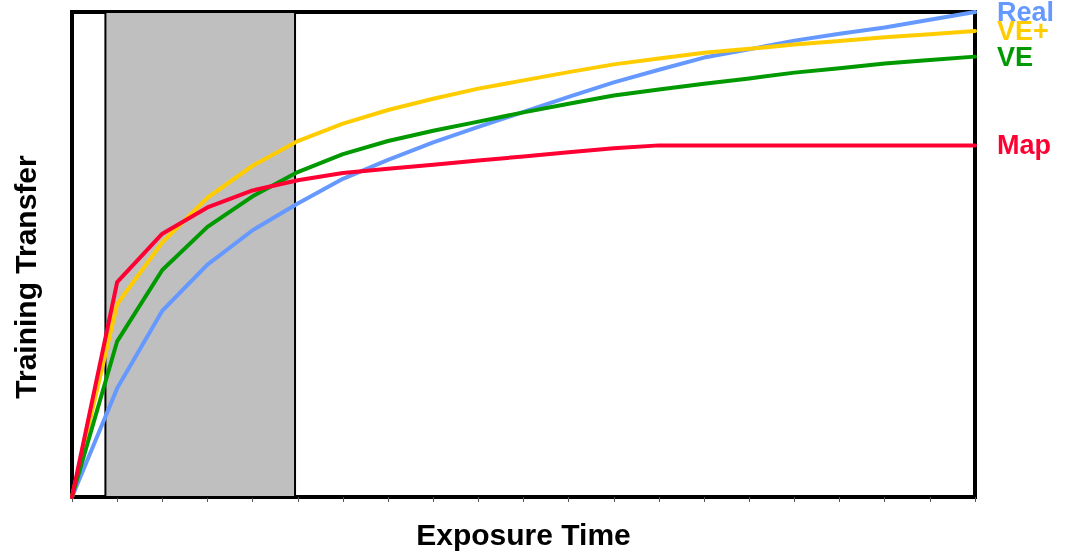 The width and height of the screenshot is (1080, 554). Describe the element at coordinates (1015, 56) in the screenshot. I see `series-label: VE` at that location.